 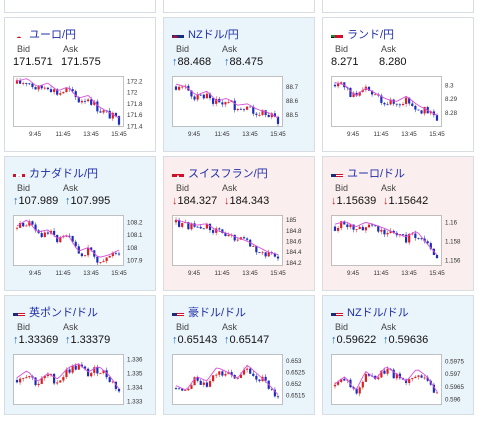 I want to click on pair-name: ランド/円, so click(x=370, y=34).